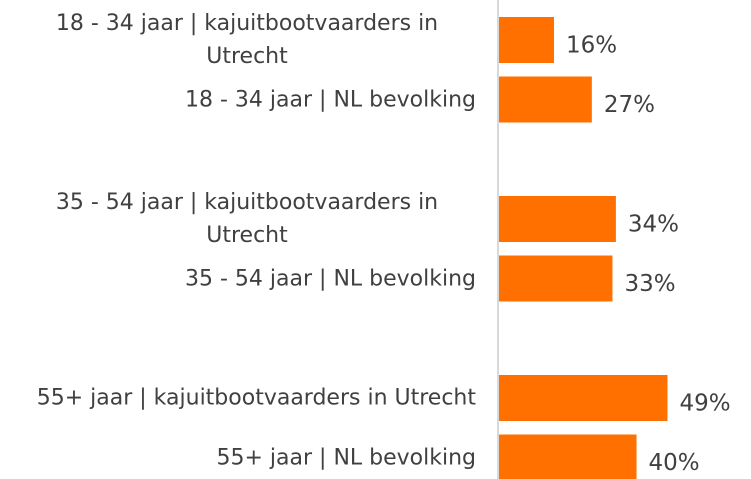  What do you see at coordinates (330, 278) in the screenshot?
I see `category-label: 35 - 54 jaar | NL bevolking` at bounding box center [330, 278].